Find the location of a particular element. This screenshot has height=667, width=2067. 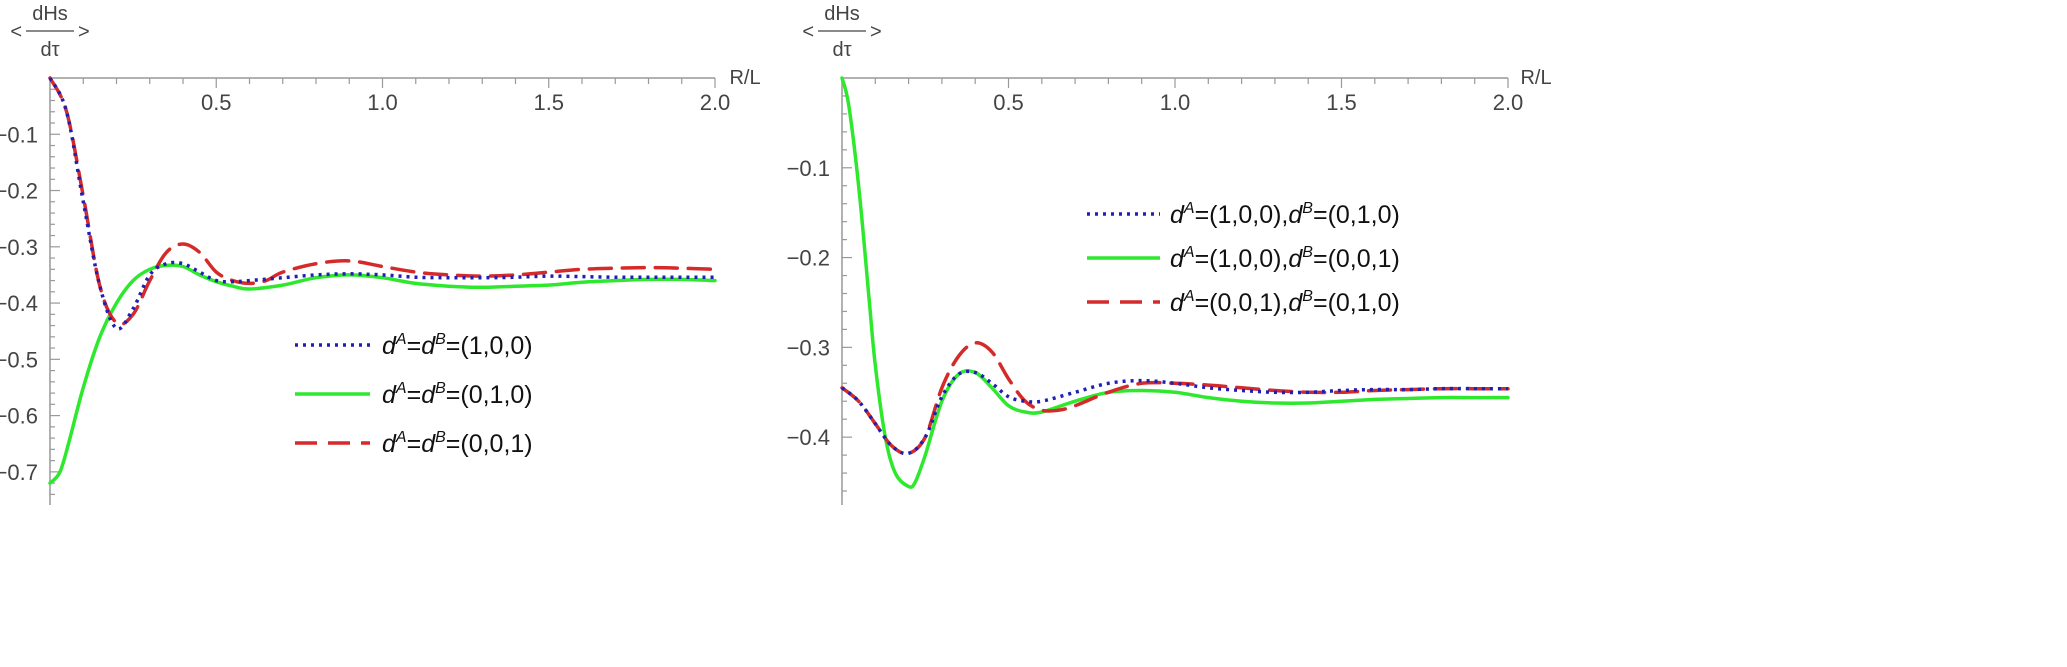

legend-item: dA=(0,0,1),dB=(0,1,0) is located at coordinates (1243, 302).